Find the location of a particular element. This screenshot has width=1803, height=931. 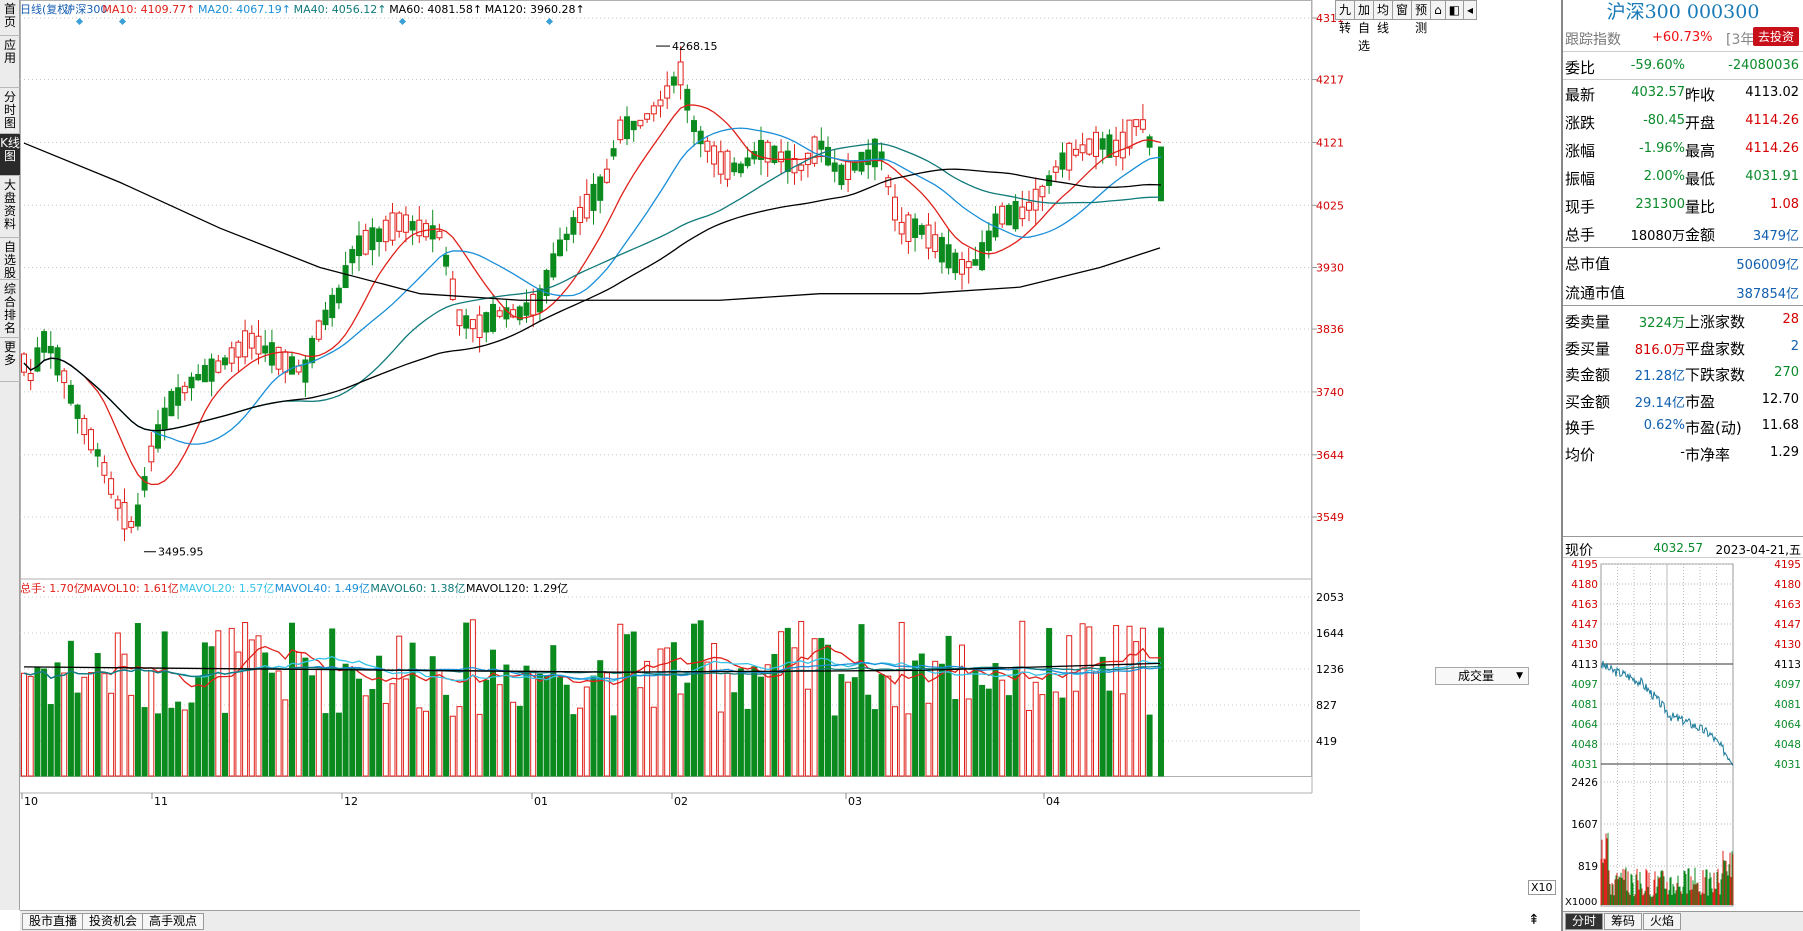

mini-right-axis-label: 4031 is located at coordinates (1787, 765).